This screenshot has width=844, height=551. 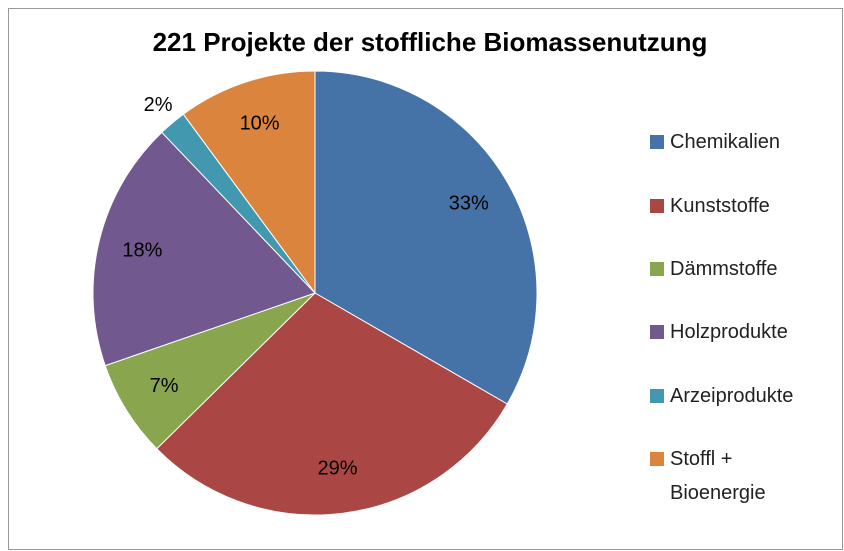 I want to click on data-label: 10%, so click(x=260, y=124).